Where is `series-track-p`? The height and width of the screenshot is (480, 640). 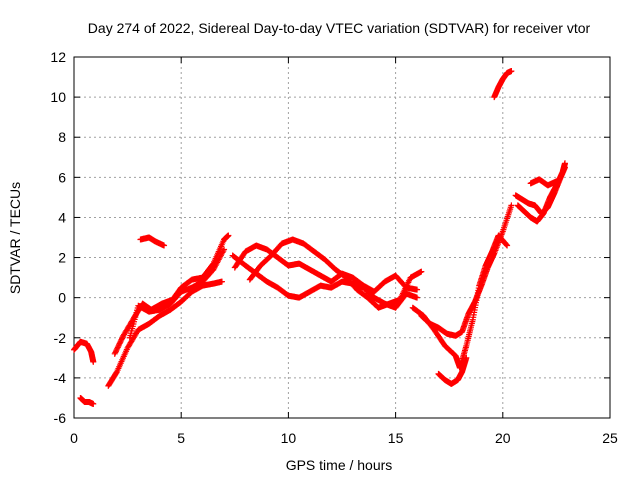 series-track-p is located at coordinates (543, 182).